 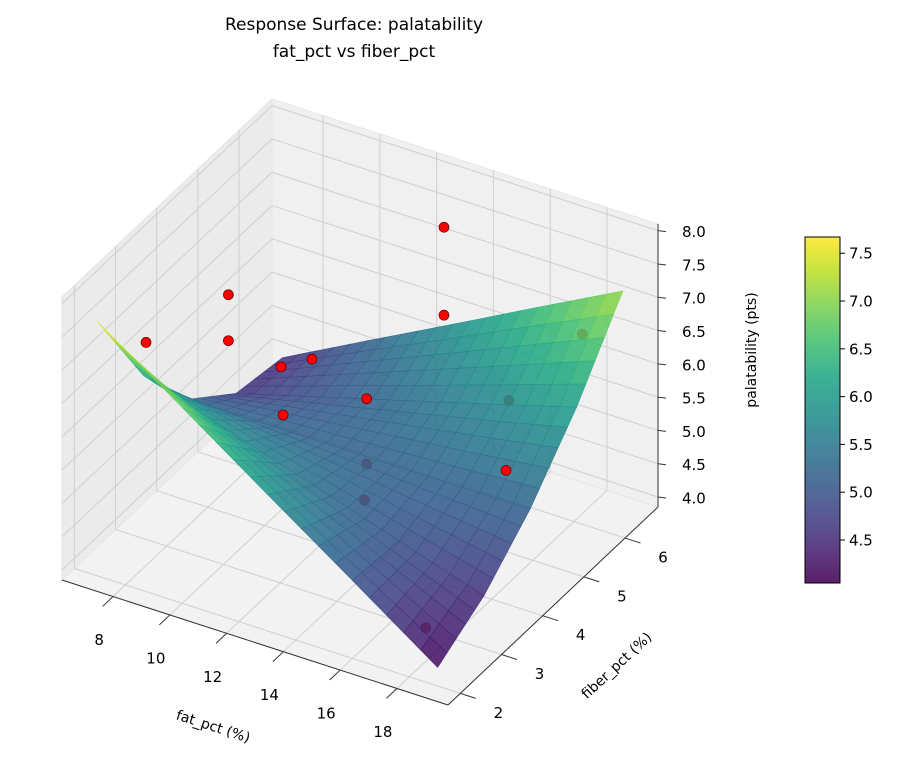 I want to click on y-tick-label: 3, so click(x=540, y=674).